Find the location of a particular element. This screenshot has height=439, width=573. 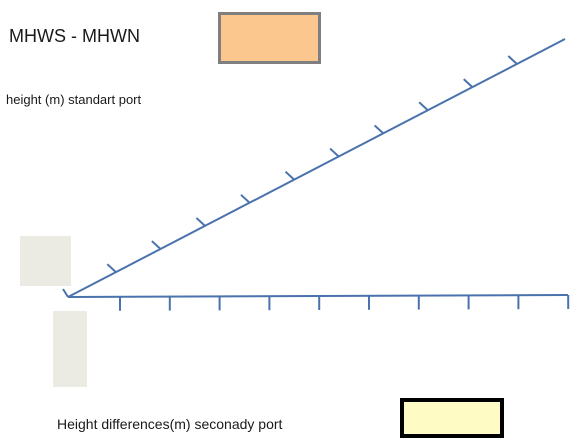

lower-axis-line is located at coordinates (318, 296).